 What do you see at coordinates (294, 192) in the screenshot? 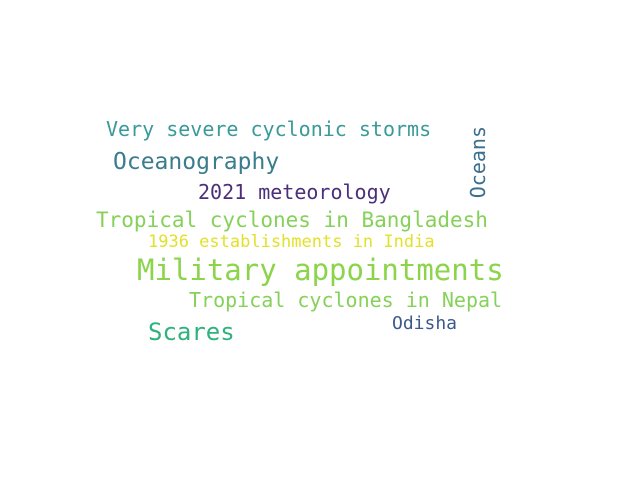
I see `word-2021-meteorology: 2021 meteorology` at bounding box center [294, 192].